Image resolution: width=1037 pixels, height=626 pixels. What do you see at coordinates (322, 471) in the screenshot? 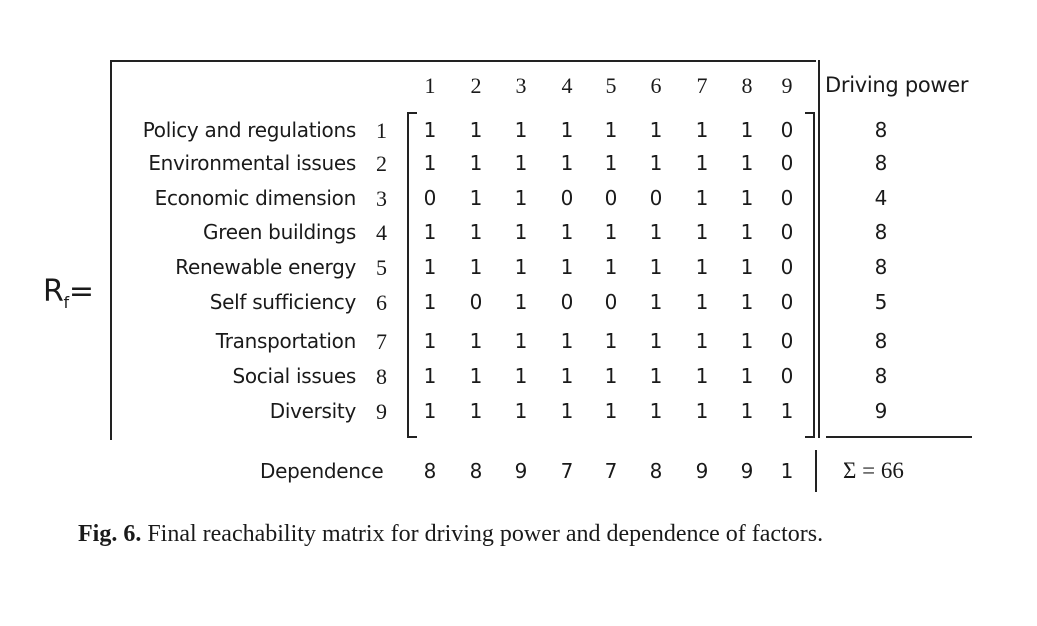
I see `dependence-label: Dependence` at bounding box center [322, 471].